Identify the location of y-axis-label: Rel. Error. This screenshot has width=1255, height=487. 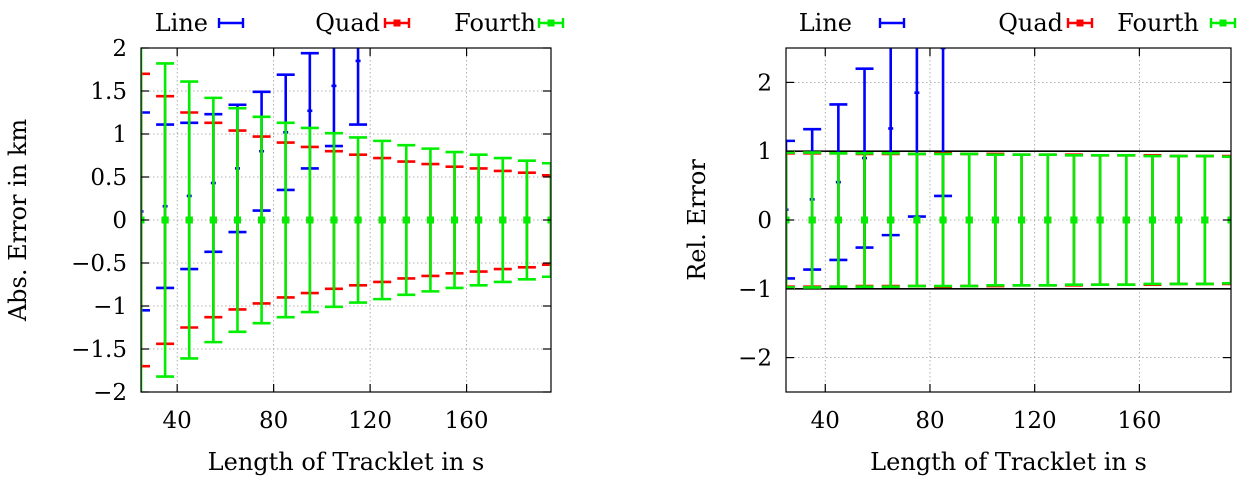
(697, 220).